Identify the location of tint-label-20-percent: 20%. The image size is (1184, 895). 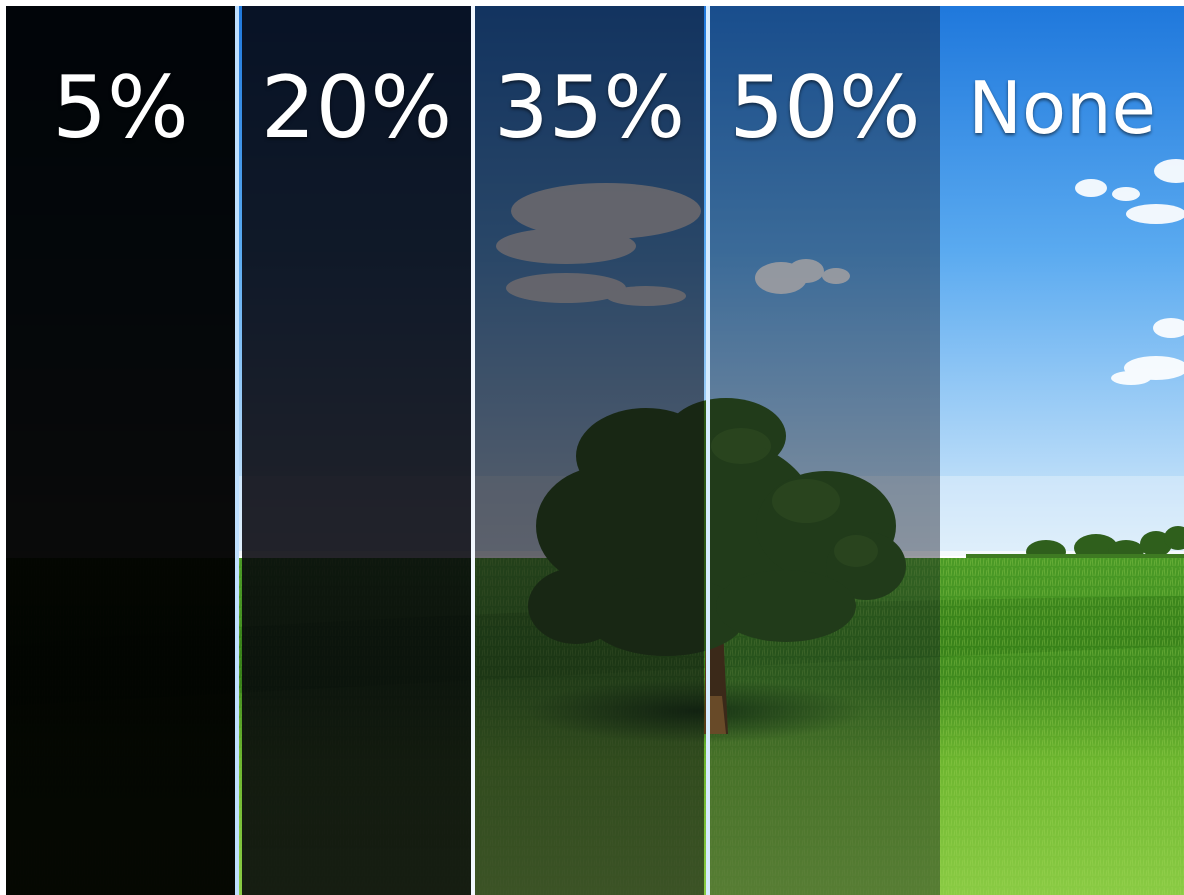
(356, 108).